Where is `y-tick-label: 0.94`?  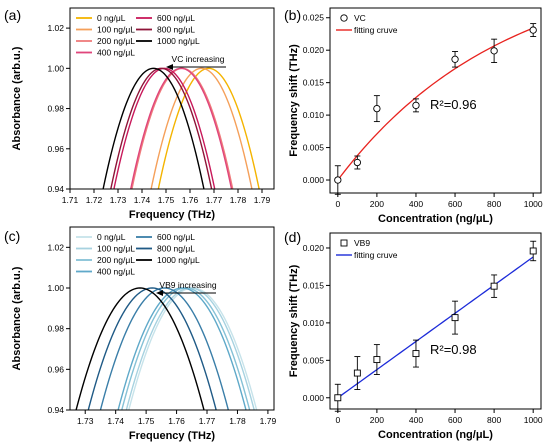
y-tick-label: 0.94 is located at coordinates (55, 189).